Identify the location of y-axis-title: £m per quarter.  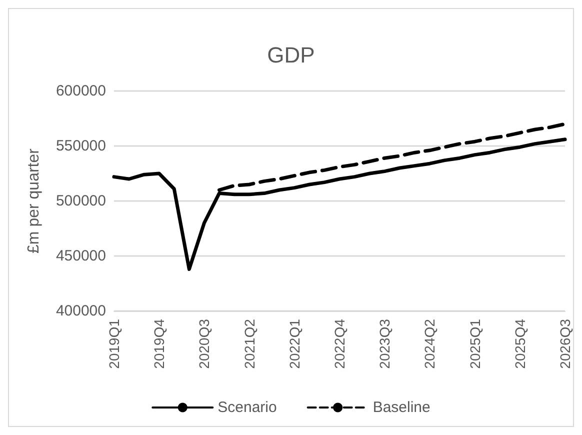
(34, 201).